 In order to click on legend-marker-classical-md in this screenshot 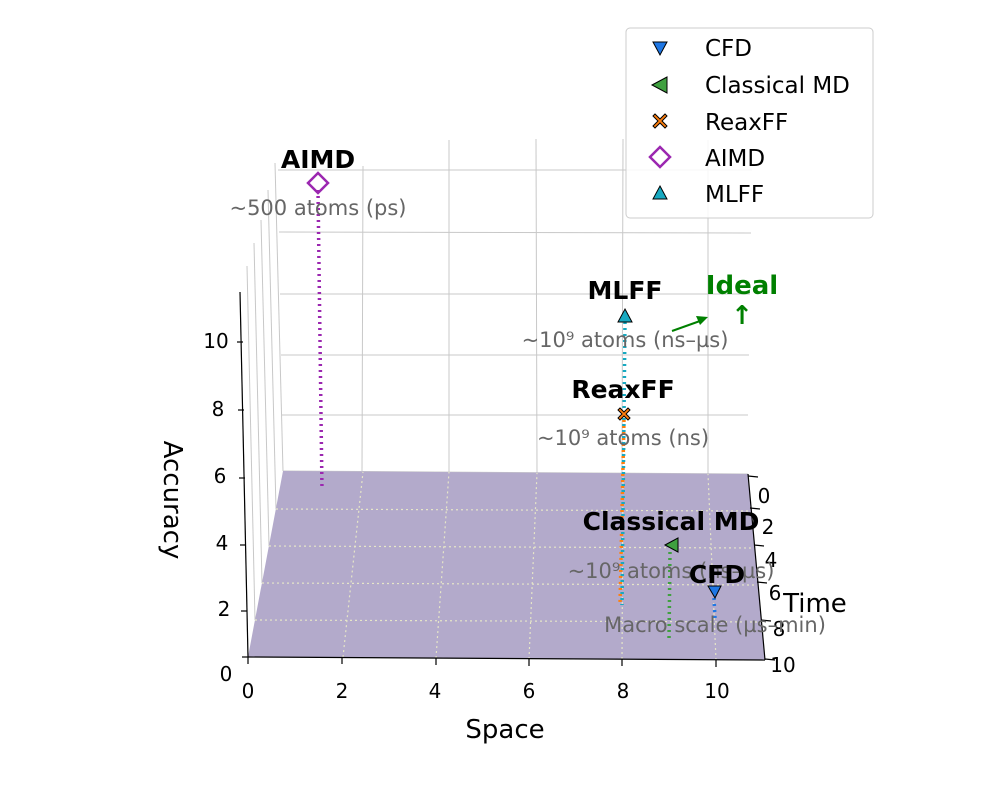, I will do `click(659, 85)`.